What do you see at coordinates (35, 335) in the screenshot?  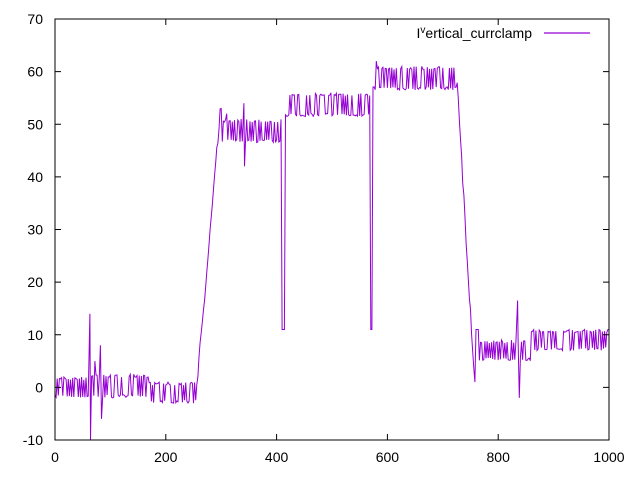 I see `y-tick-label: 10` at bounding box center [35, 335].